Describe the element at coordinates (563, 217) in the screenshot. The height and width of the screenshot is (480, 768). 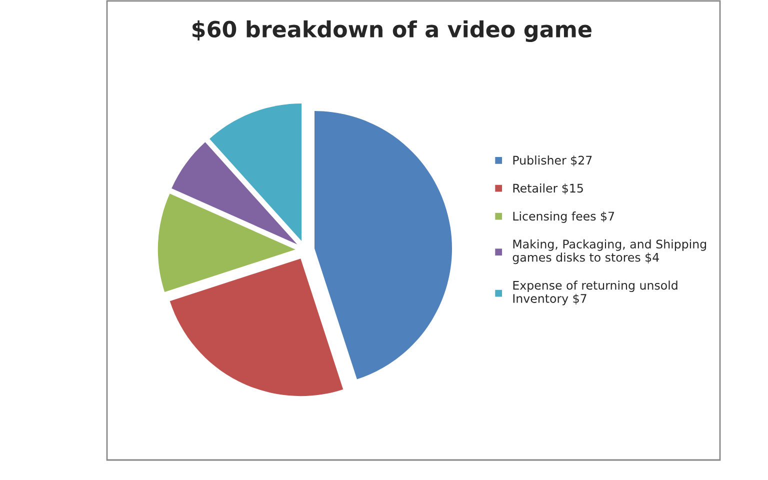
I see `legend-label: Licensing fees $7` at that location.